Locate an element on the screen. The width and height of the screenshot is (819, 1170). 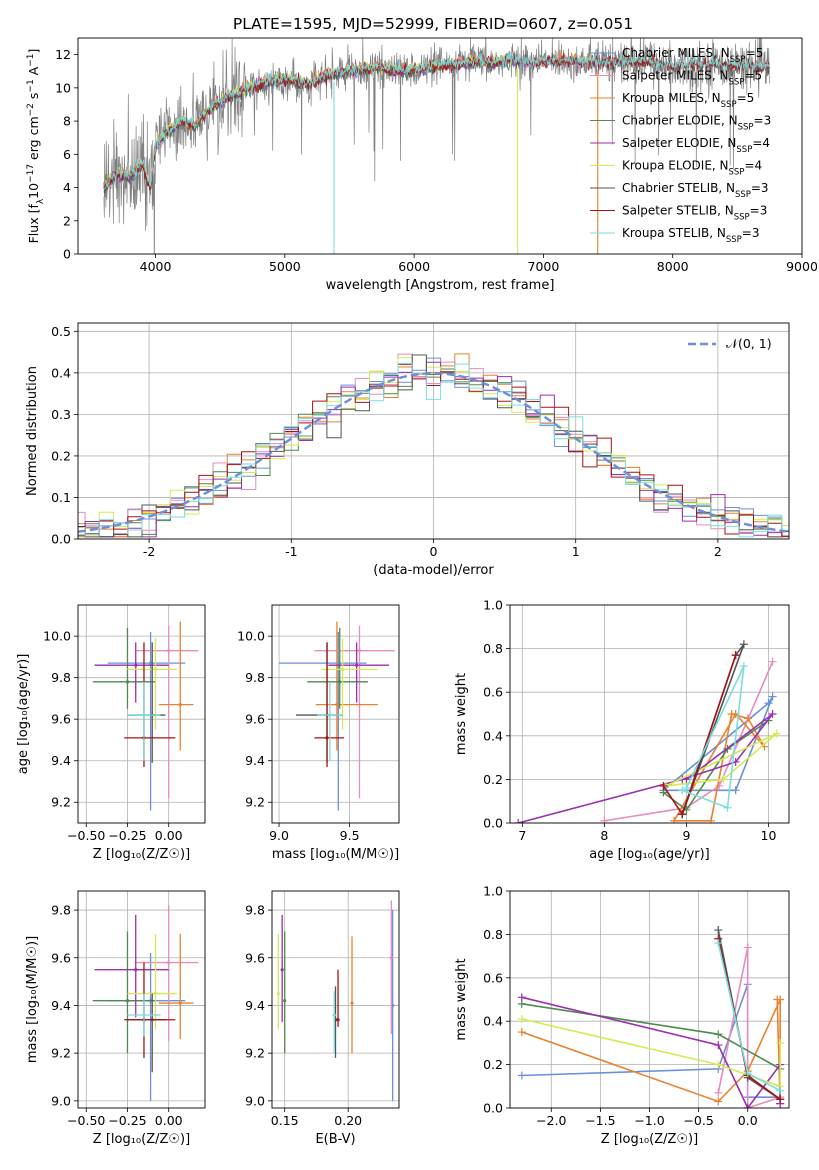
legend-label: Kroupa STELIB, NSSP=3 is located at coordinates (691, 235).